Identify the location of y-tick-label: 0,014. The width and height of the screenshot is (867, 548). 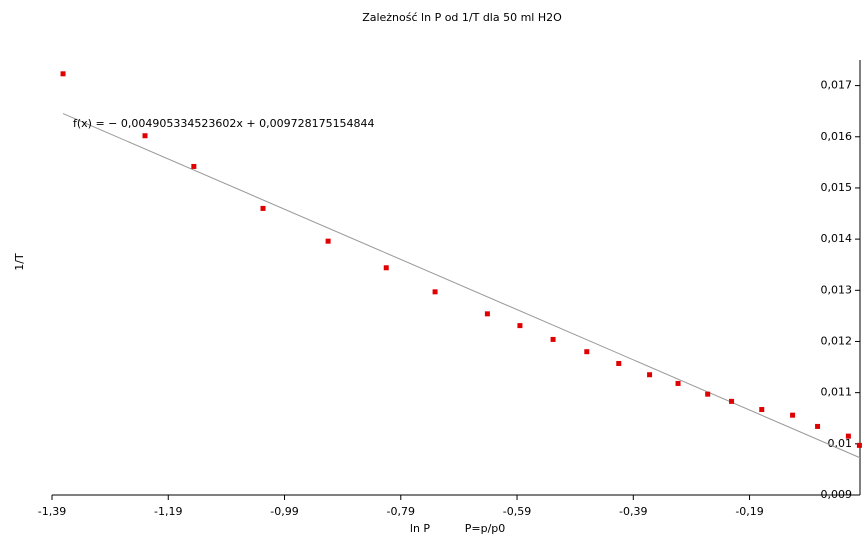
(837, 238).